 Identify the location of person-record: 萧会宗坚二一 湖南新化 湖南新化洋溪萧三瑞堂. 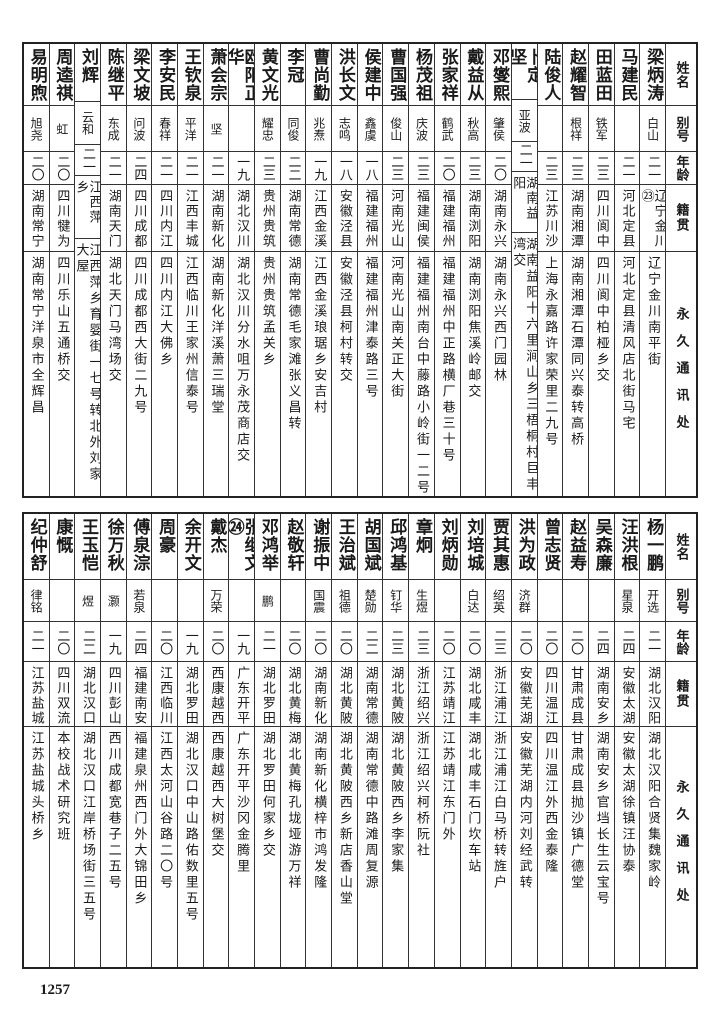
(215, 270).